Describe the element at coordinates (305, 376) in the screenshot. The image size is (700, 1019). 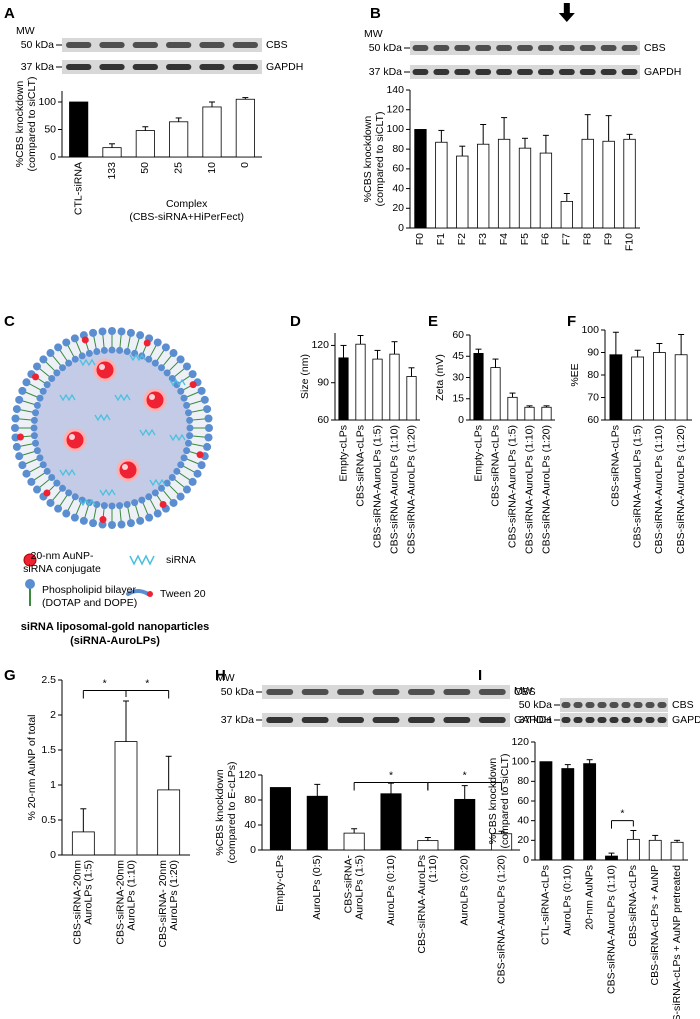
I see `y-axis-label: Size (nm)` at that location.